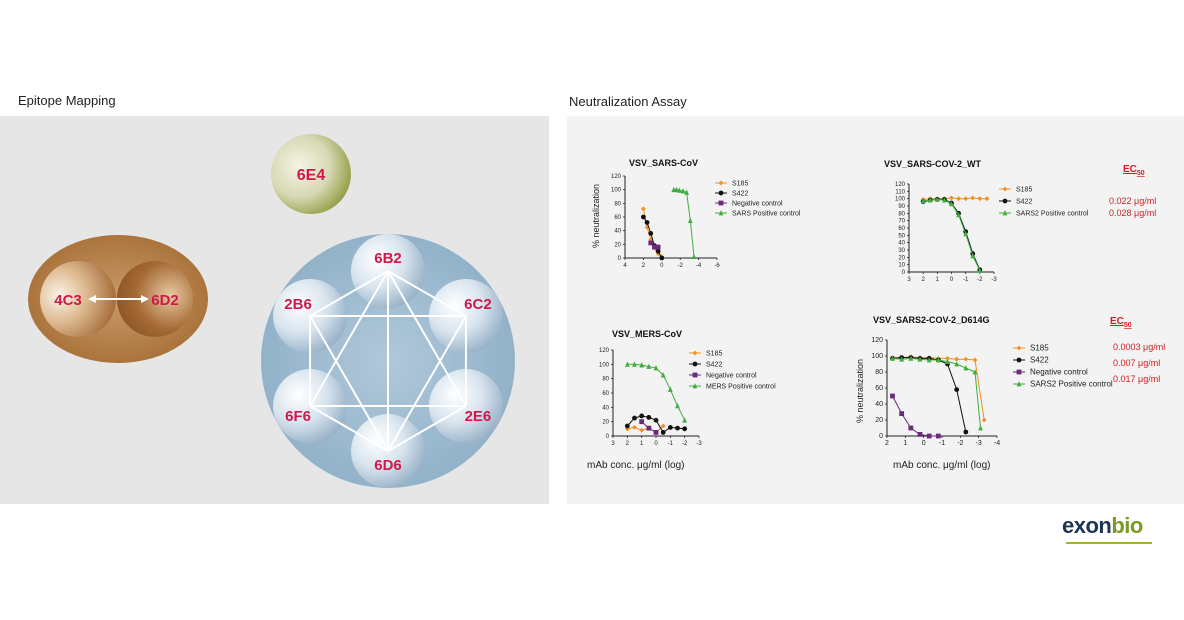 The width and height of the screenshot is (1184, 620). Describe the element at coordinates (1136, 363) in the screenshot. I see `ec50-value: 0.007 μg/ml` at that location.